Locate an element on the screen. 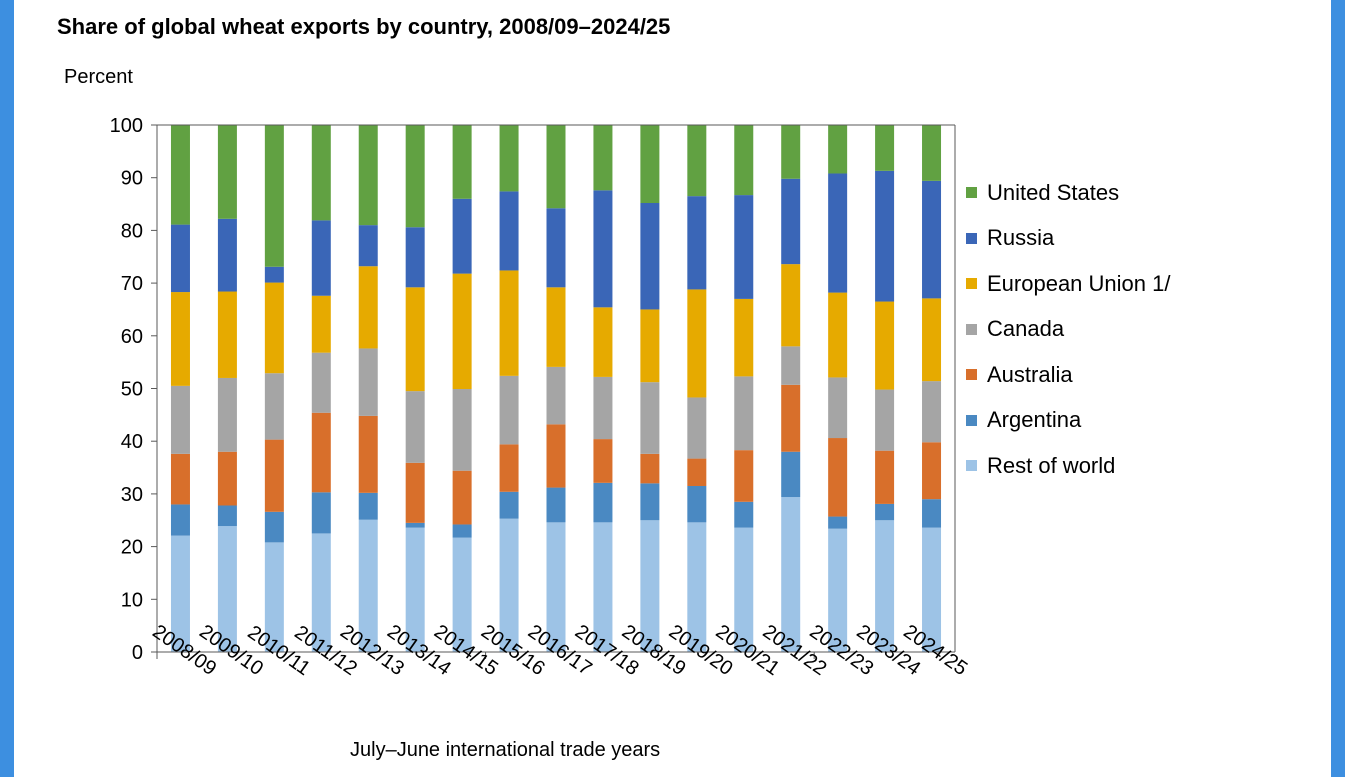  legend-label: Rest of world is located at coordinates (1051, 465).